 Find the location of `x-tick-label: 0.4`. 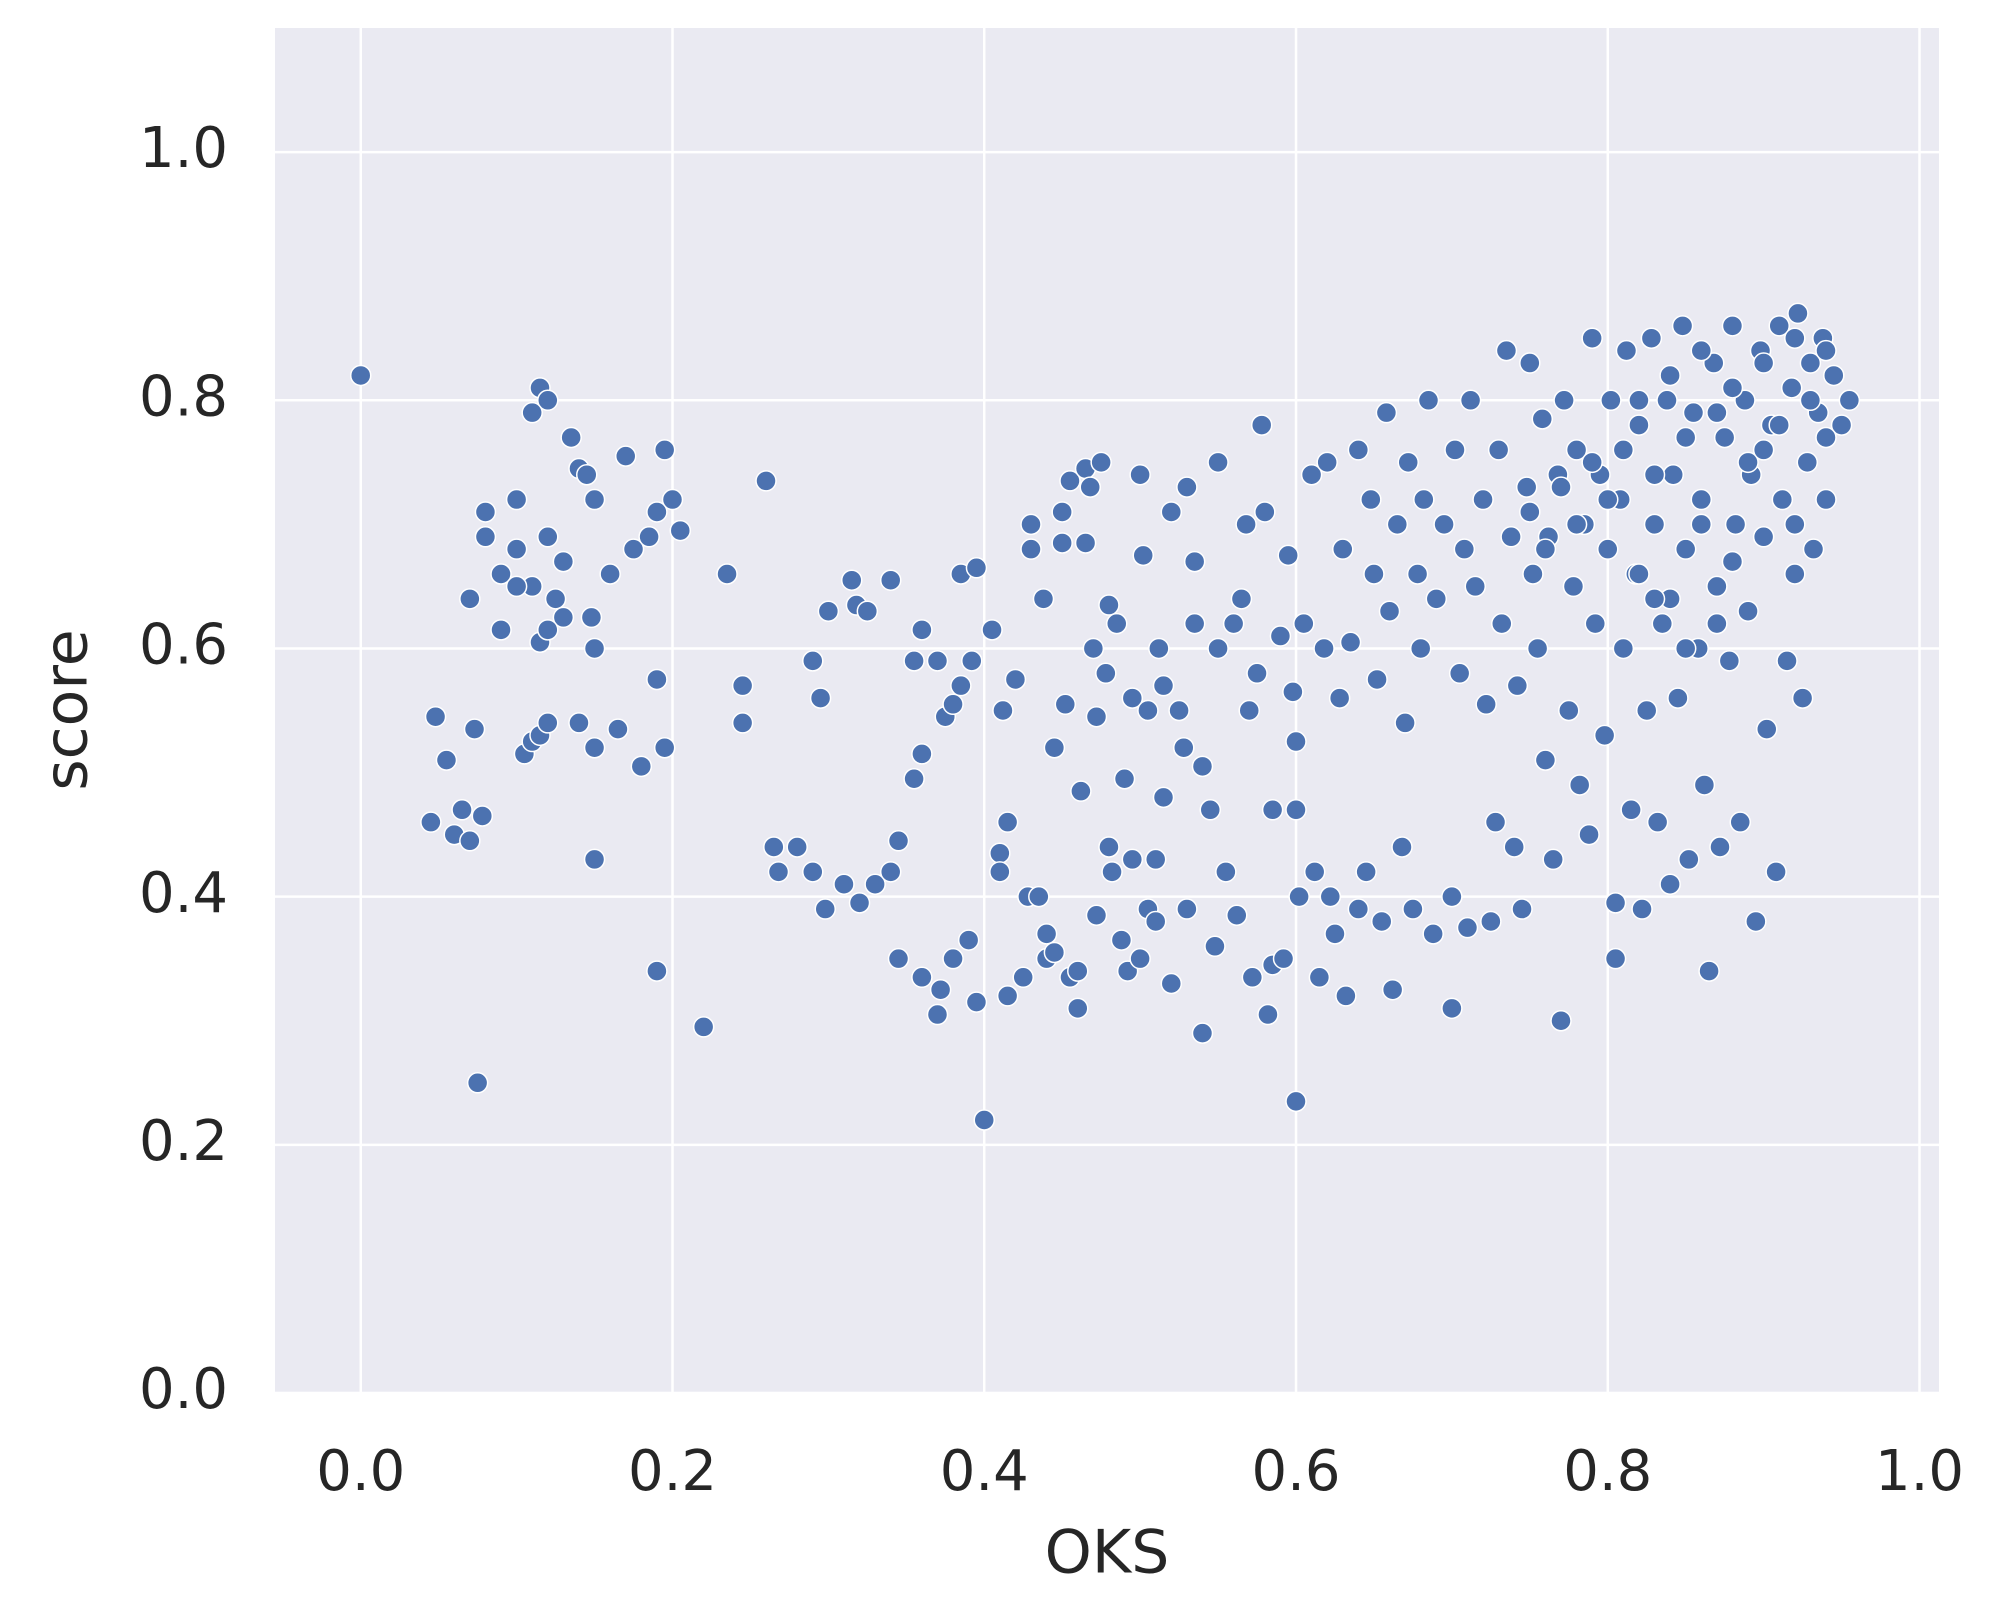

x-tick-label: 0.4 is located at coordinates (984, 1471).